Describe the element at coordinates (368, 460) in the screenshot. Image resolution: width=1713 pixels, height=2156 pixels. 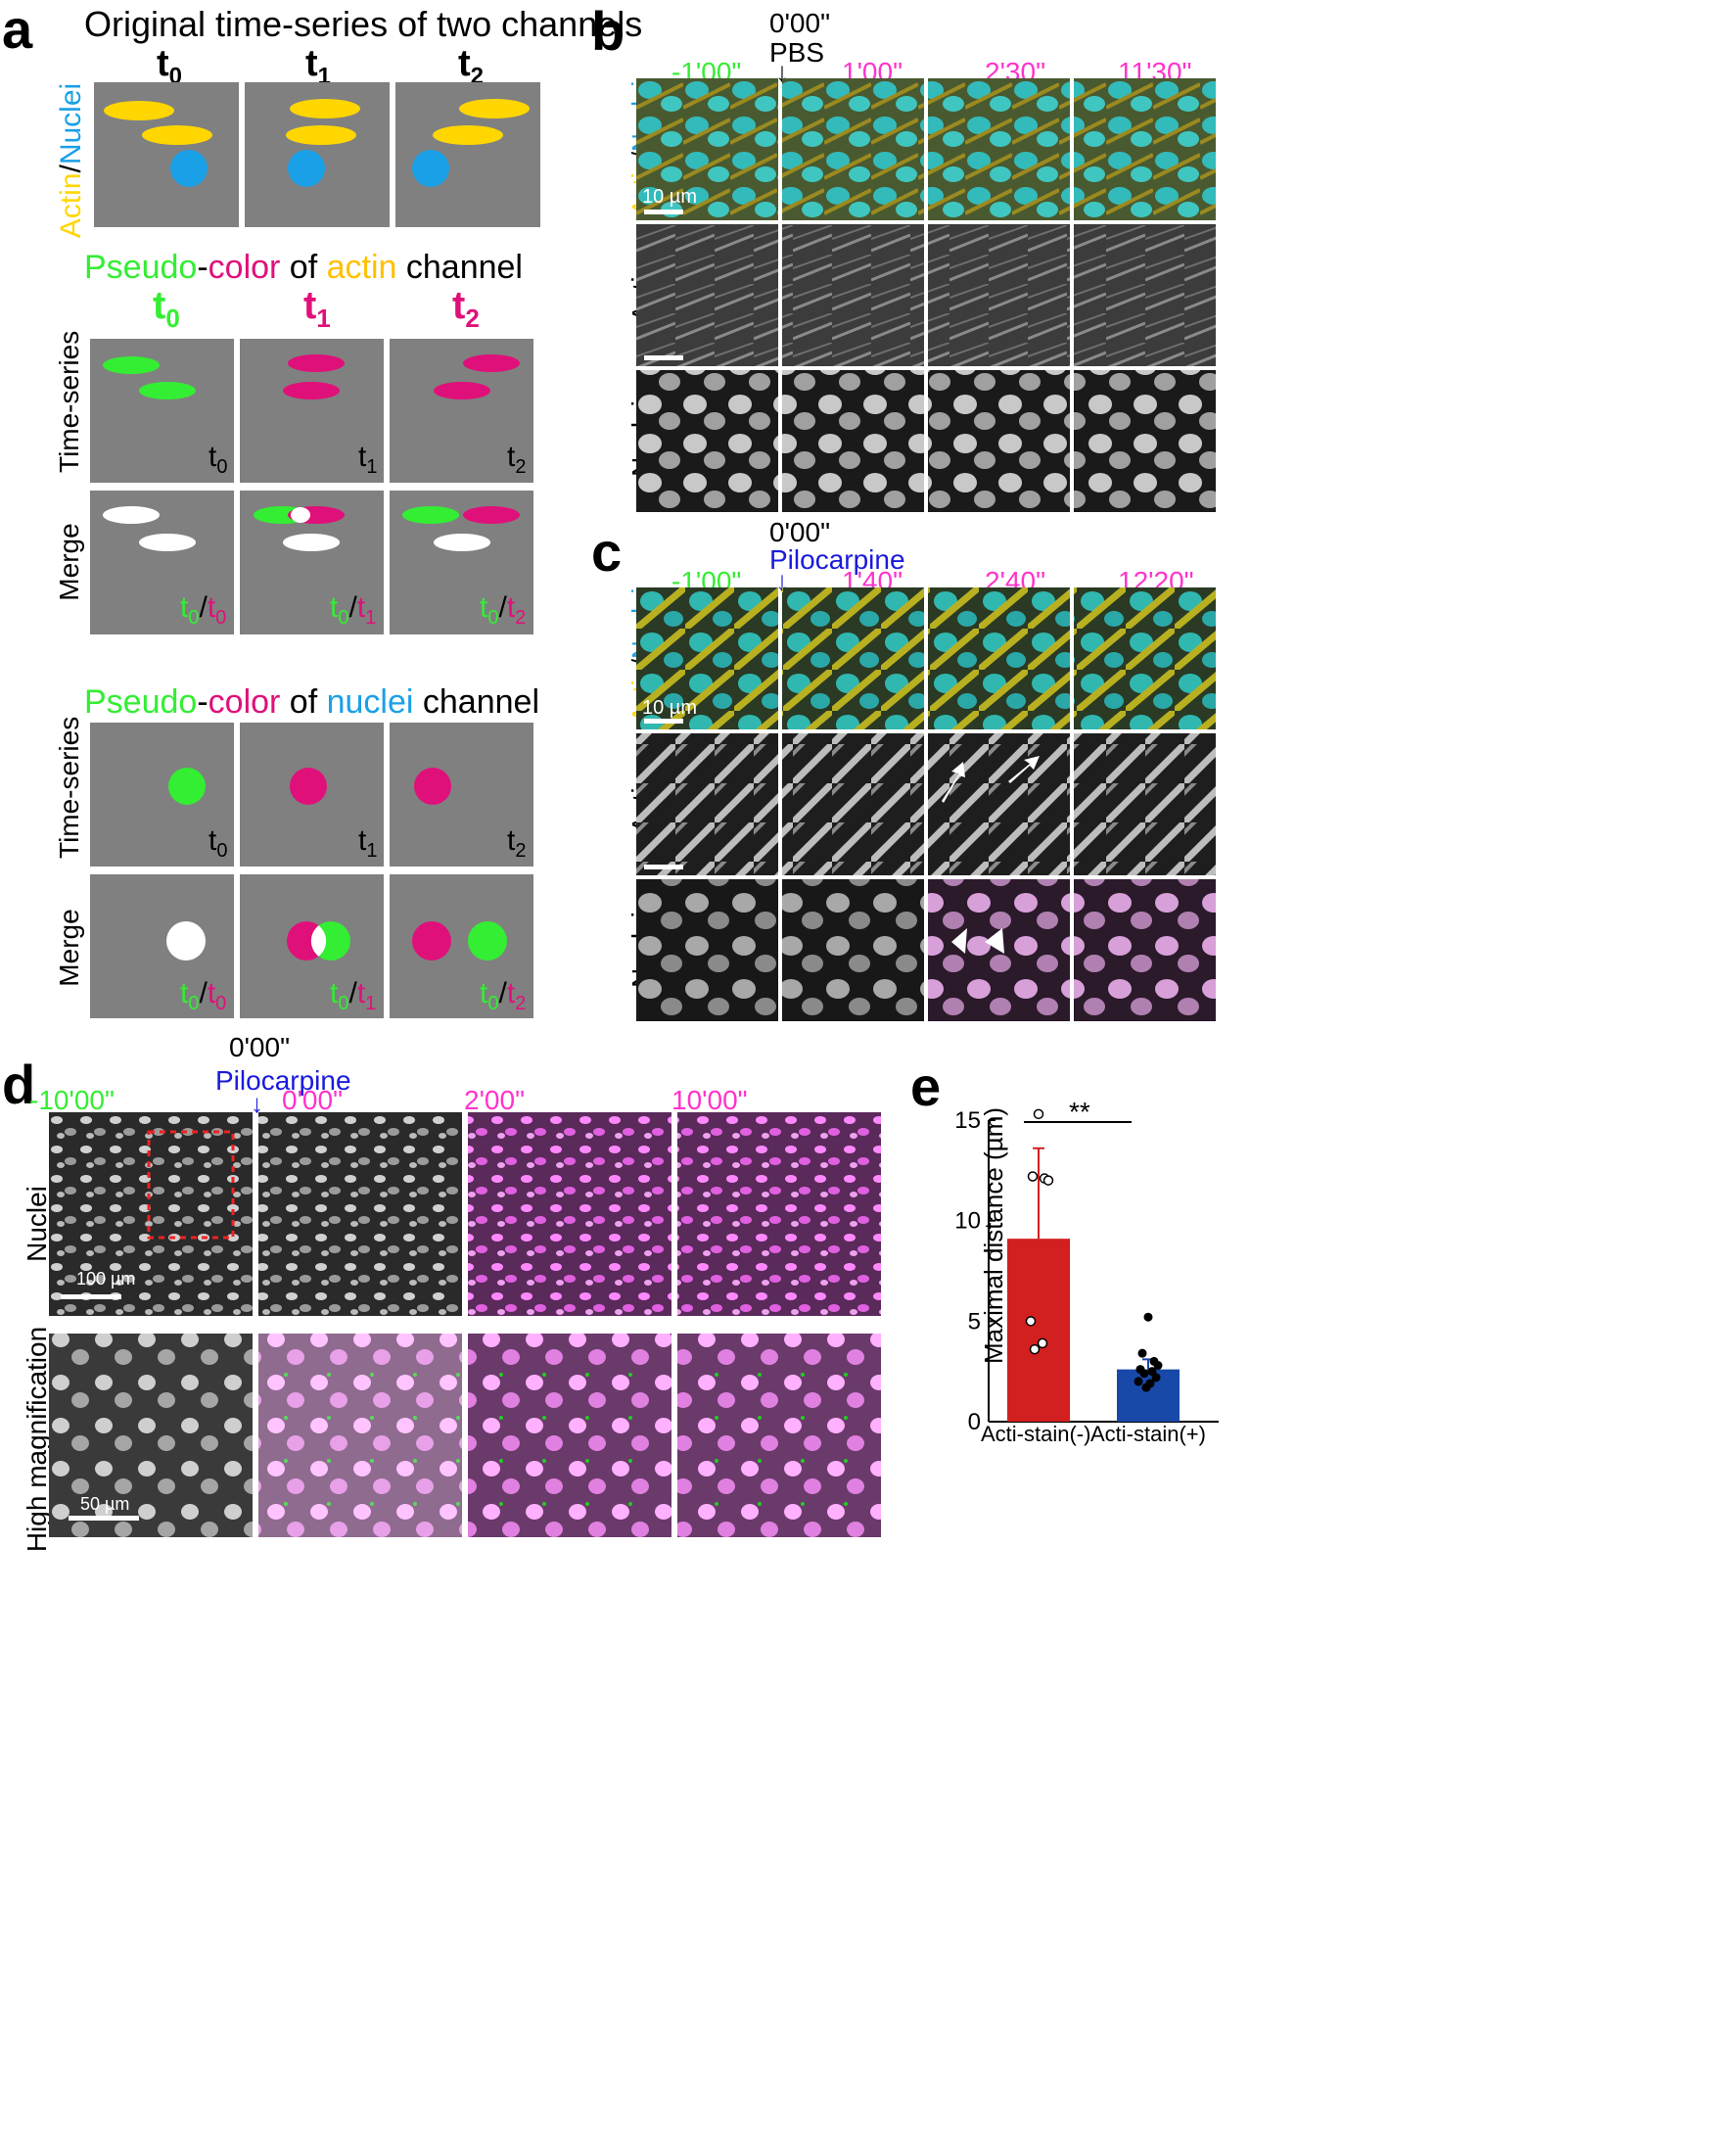
I see `section2-corner-t1: t1` at that location.